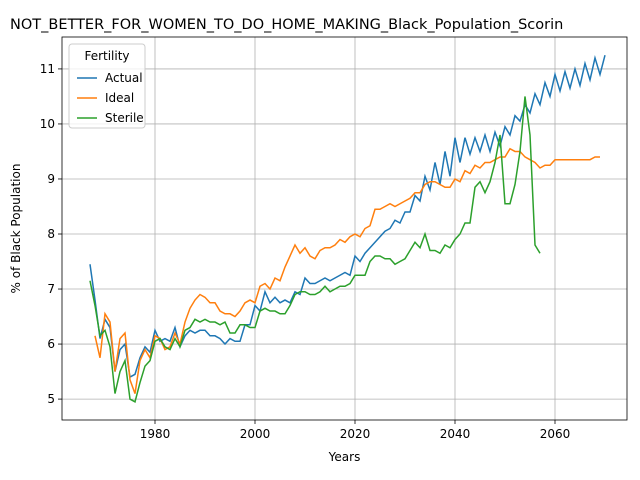 This screenshot has height=480, width=640. I want to click on y-tick-label: 8, so click(51, 234).